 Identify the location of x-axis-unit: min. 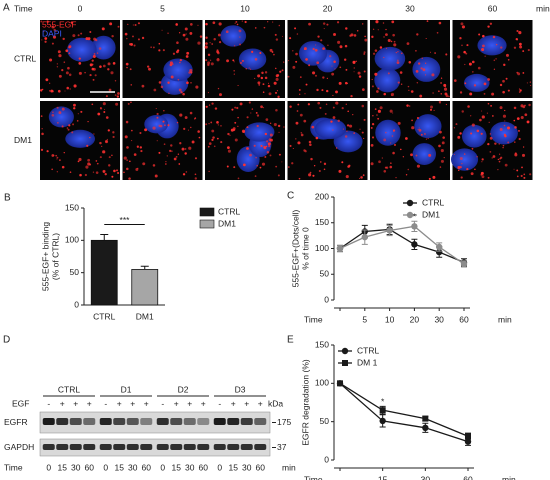
(505, 319).